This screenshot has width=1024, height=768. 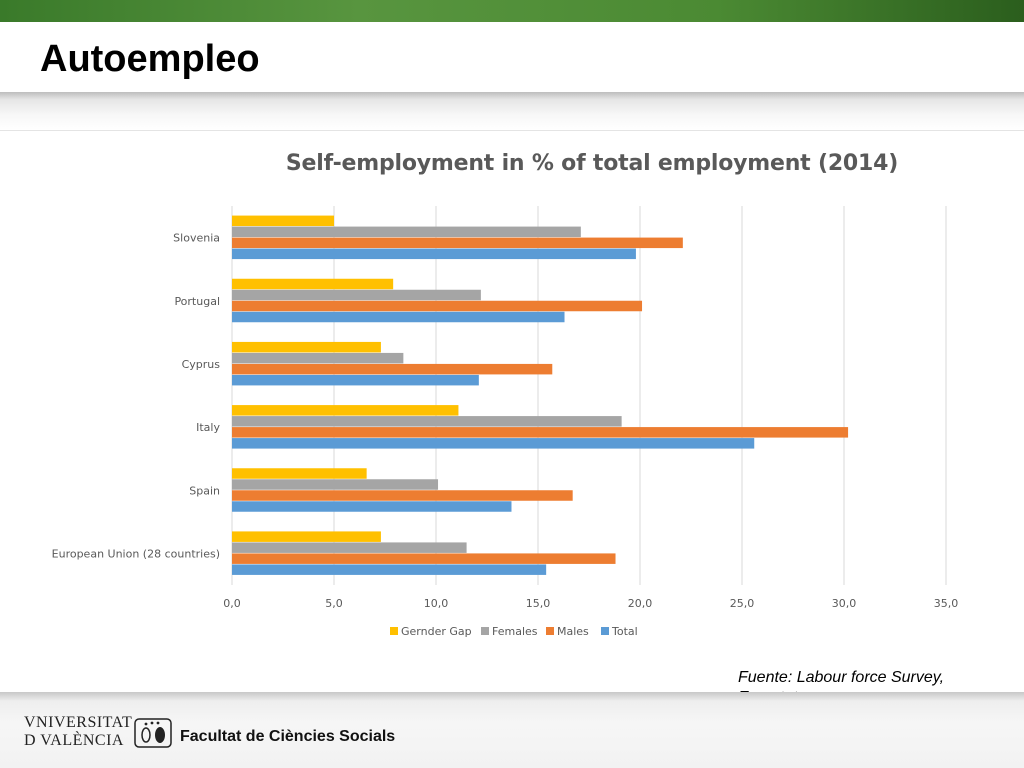 What do you see at coordinates (201, 364) in the screenshot?
I see `category-label: Cyprus` at bounding box center [201, 364].